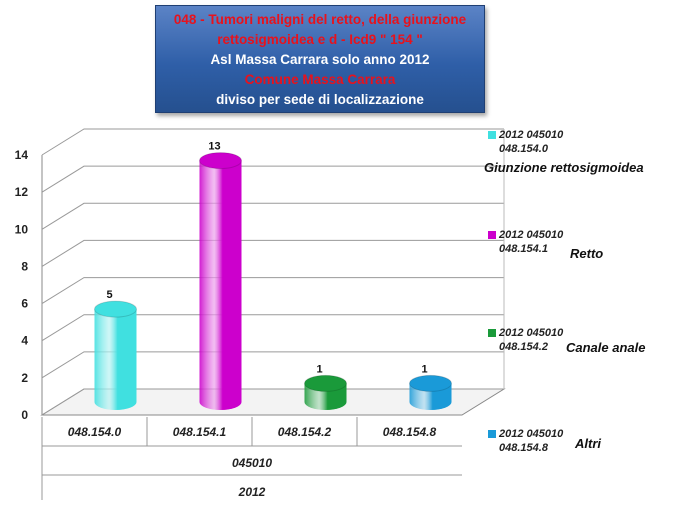 This screenshot has width=678, height=508. What do you see at coordinates (320, 79) in the screenshot?
I see `title-line-4: Comune Massa Carrara` at bounding box center [320, 79].